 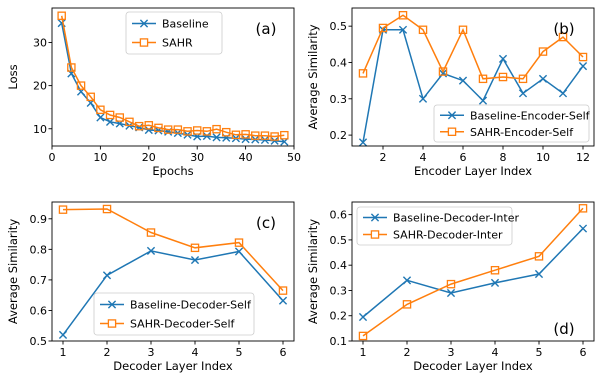 I want to click on legend-label: Baseline-Decoder-Inter, so click(x=456, y=218).